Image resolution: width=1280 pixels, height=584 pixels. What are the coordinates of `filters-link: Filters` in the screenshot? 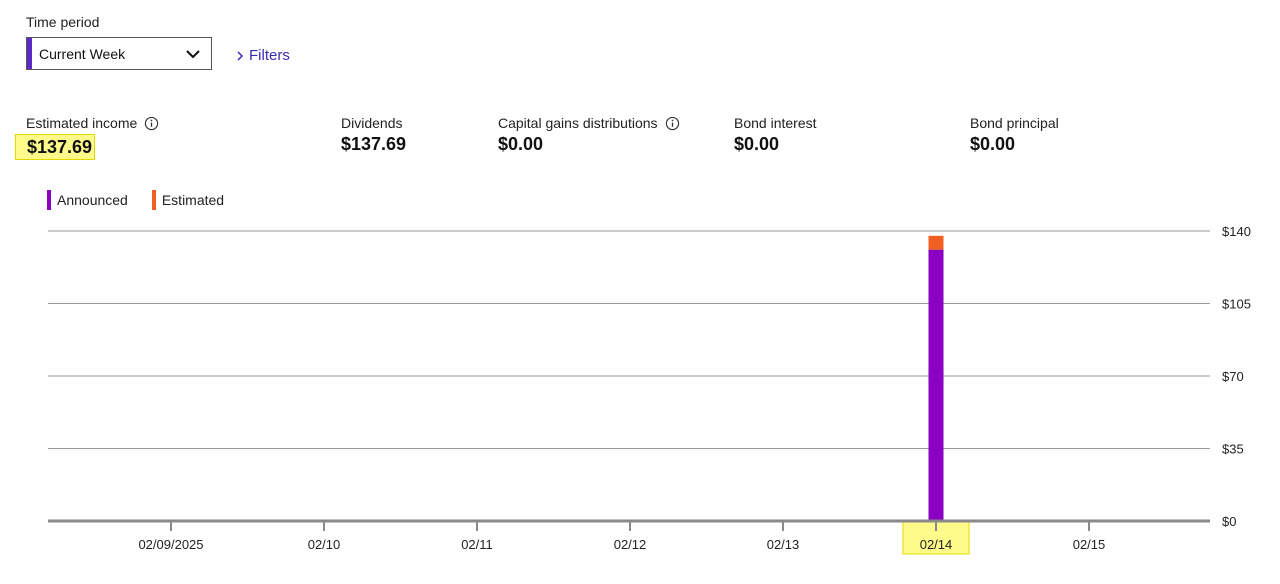 It's located at (263, 55).